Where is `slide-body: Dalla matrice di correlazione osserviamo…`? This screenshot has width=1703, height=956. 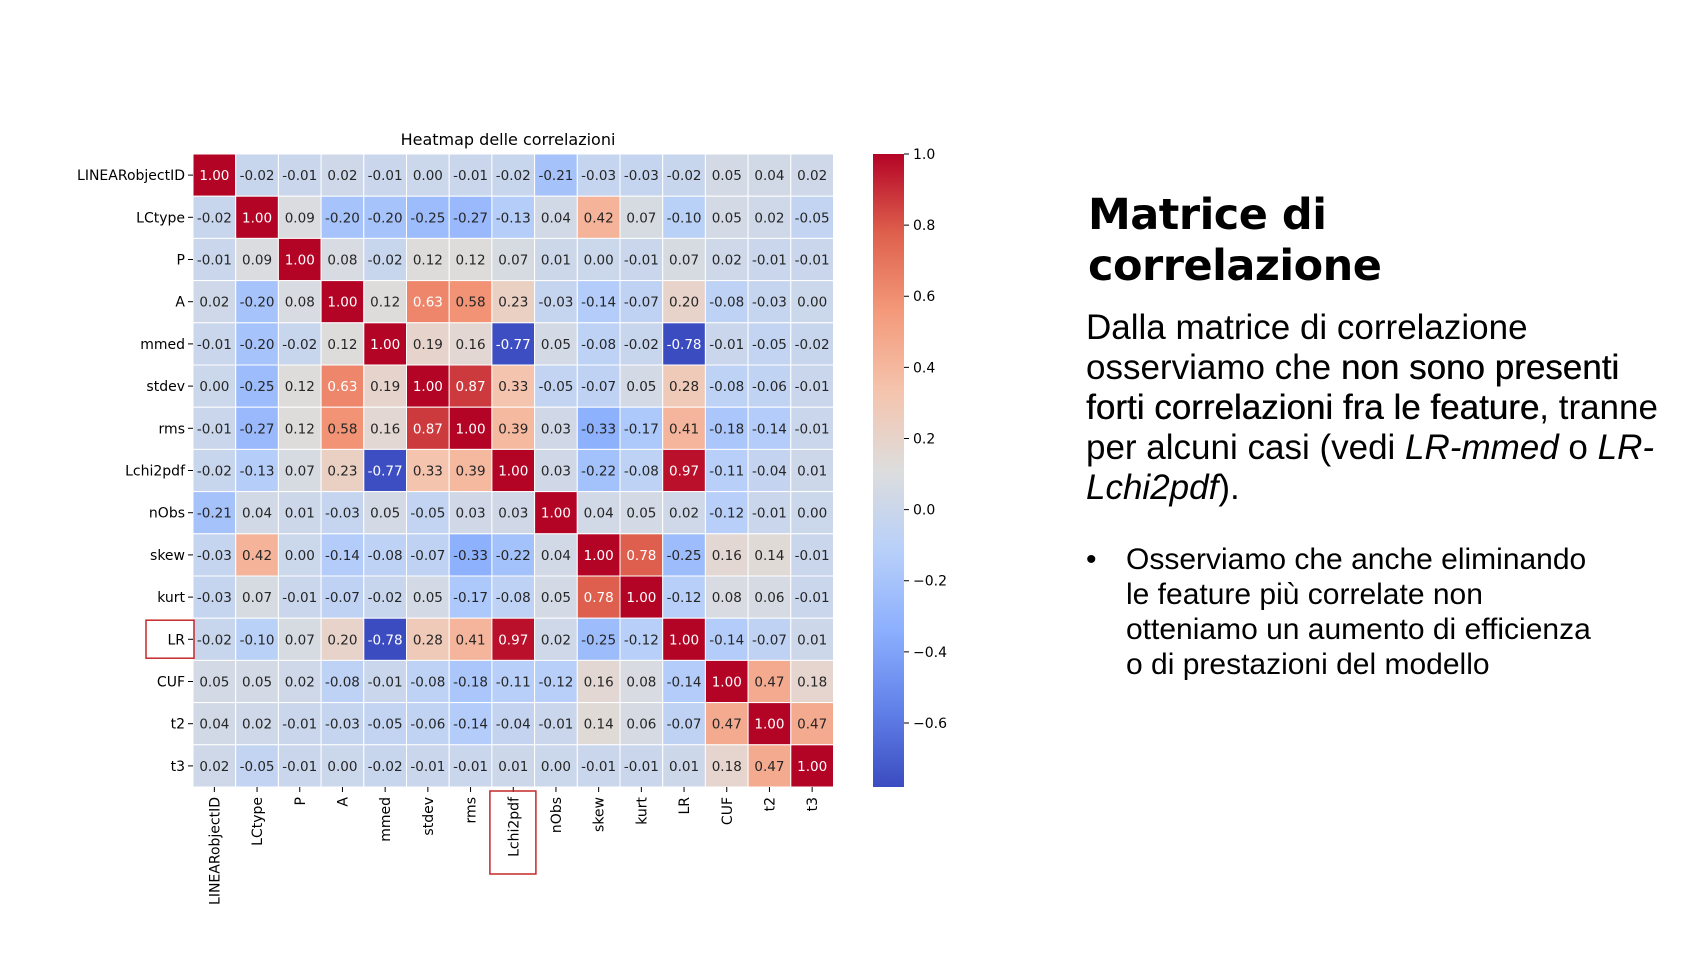 slide-body: Dalla matrice di correlazione osserviamo… is located at coordinates (1373, 408).